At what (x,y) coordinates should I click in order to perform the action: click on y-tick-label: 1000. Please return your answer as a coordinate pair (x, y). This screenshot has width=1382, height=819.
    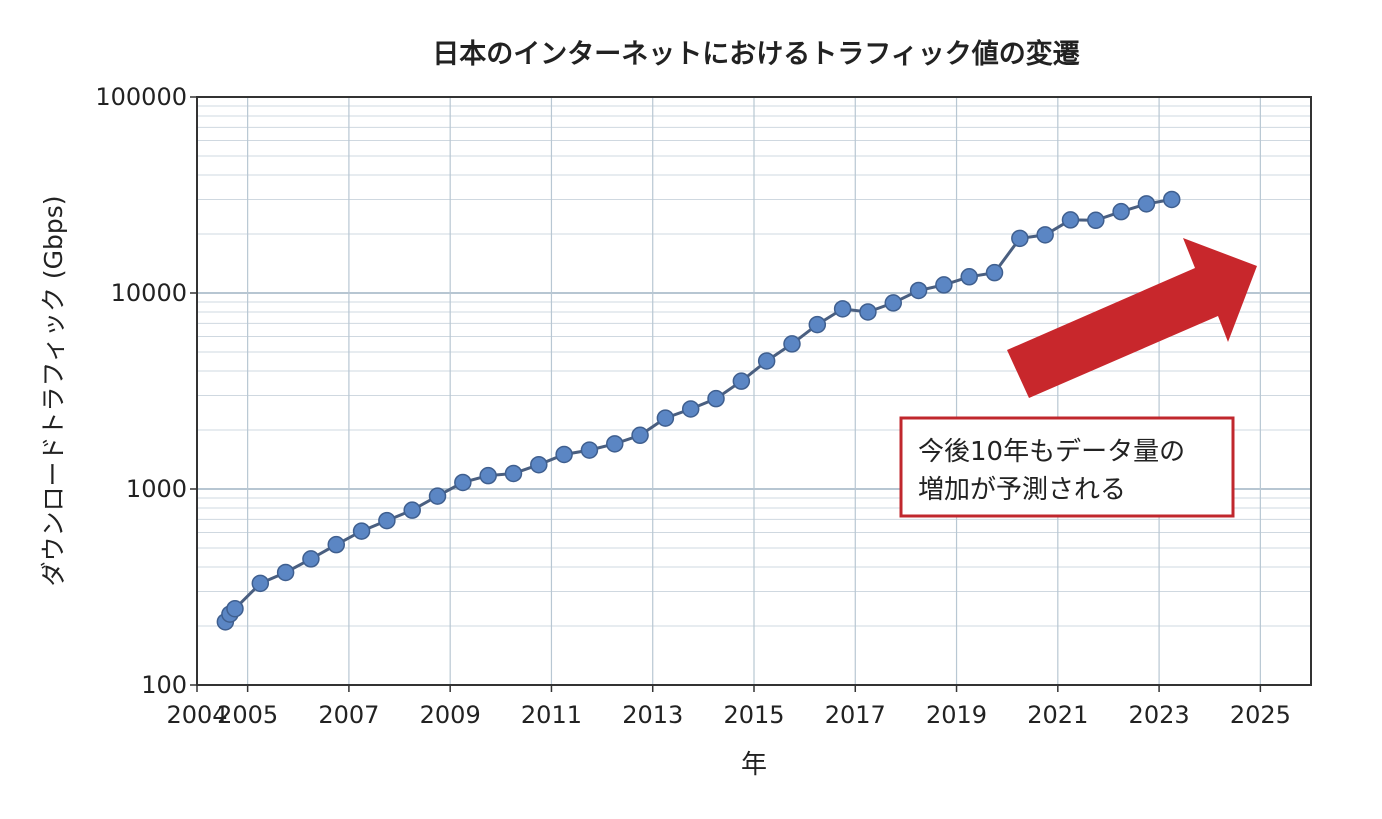
    Looking at the image, I should click on (156, 489).